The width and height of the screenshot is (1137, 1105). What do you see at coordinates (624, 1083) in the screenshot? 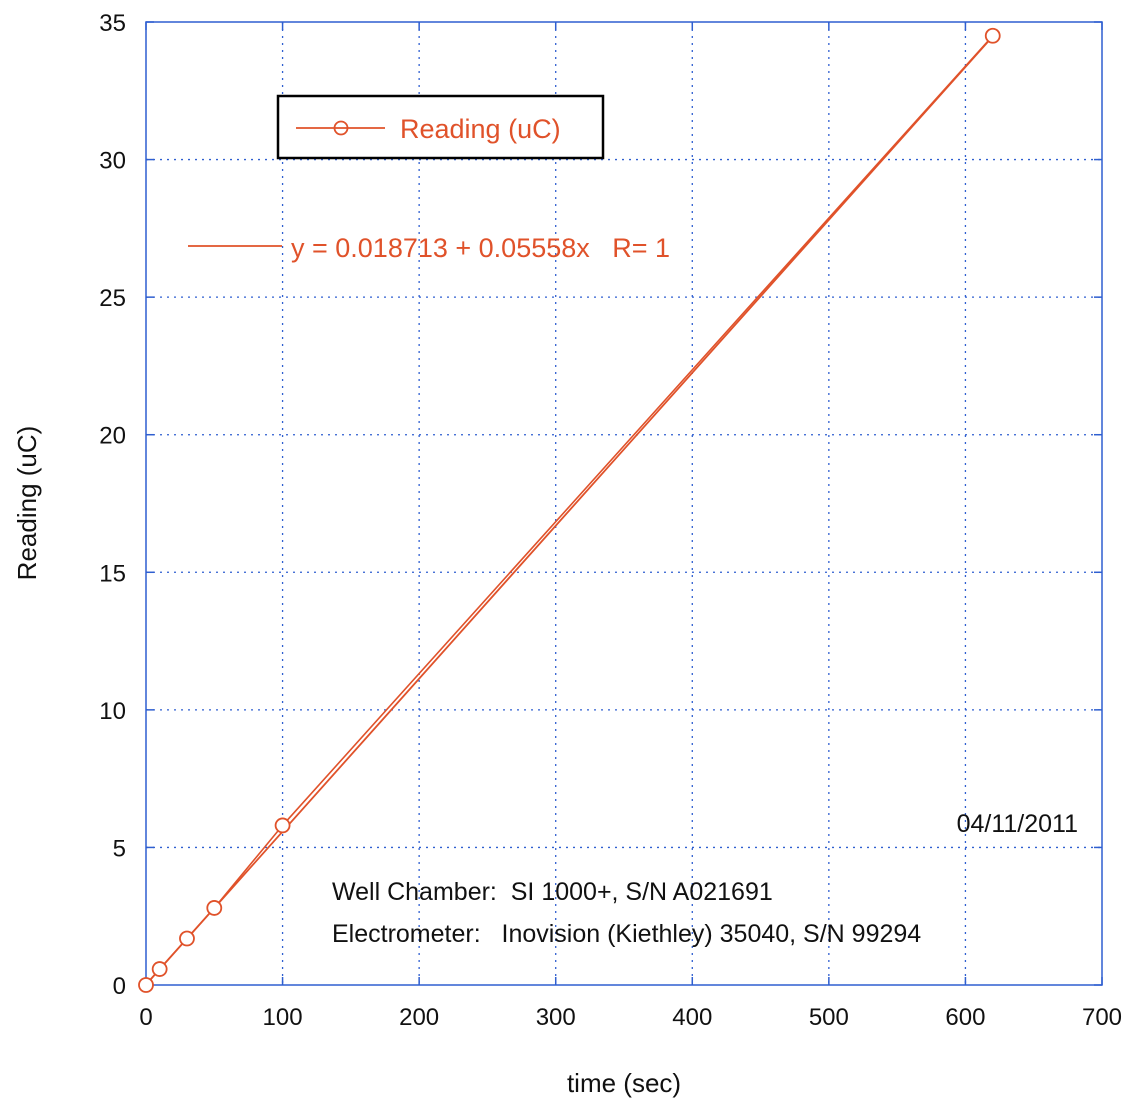
I see `x-axis-label: time (sec)` at bounding box center [624, 1083].